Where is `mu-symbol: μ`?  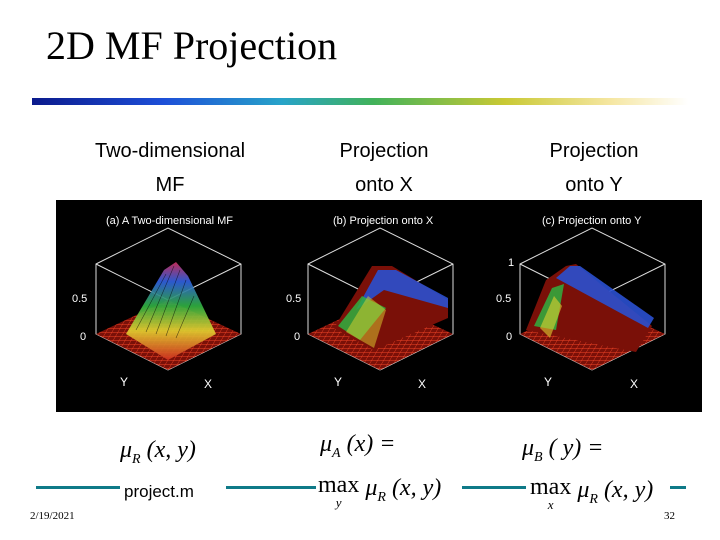 mu-symbol: μ is located at coordinates (126, 450).